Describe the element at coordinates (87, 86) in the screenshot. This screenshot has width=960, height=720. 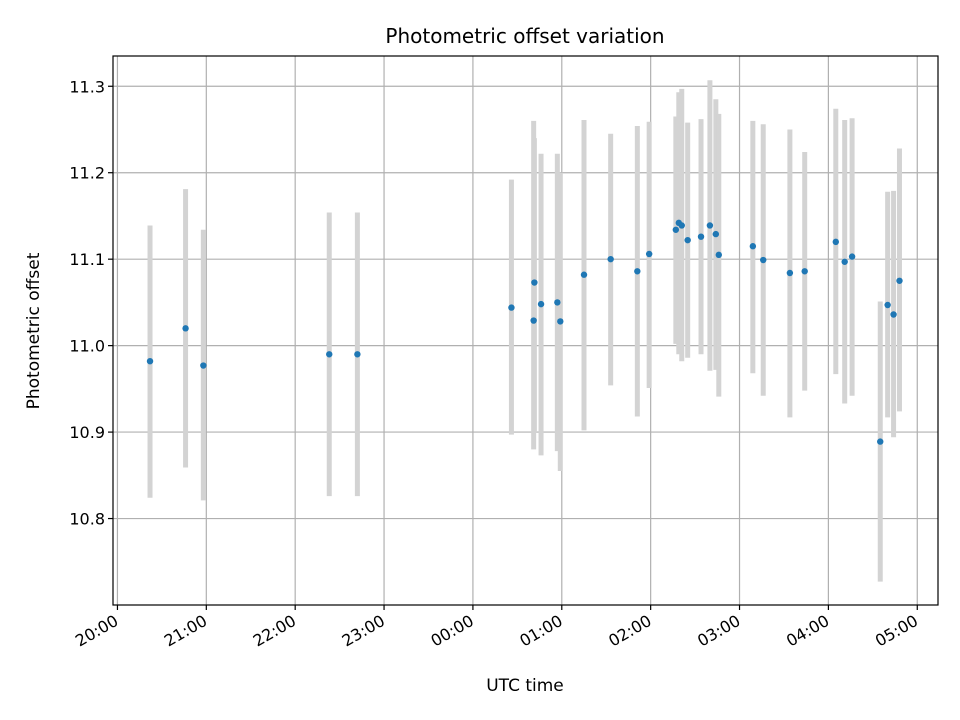
I see `y-tick-label: 11.3` at that location.